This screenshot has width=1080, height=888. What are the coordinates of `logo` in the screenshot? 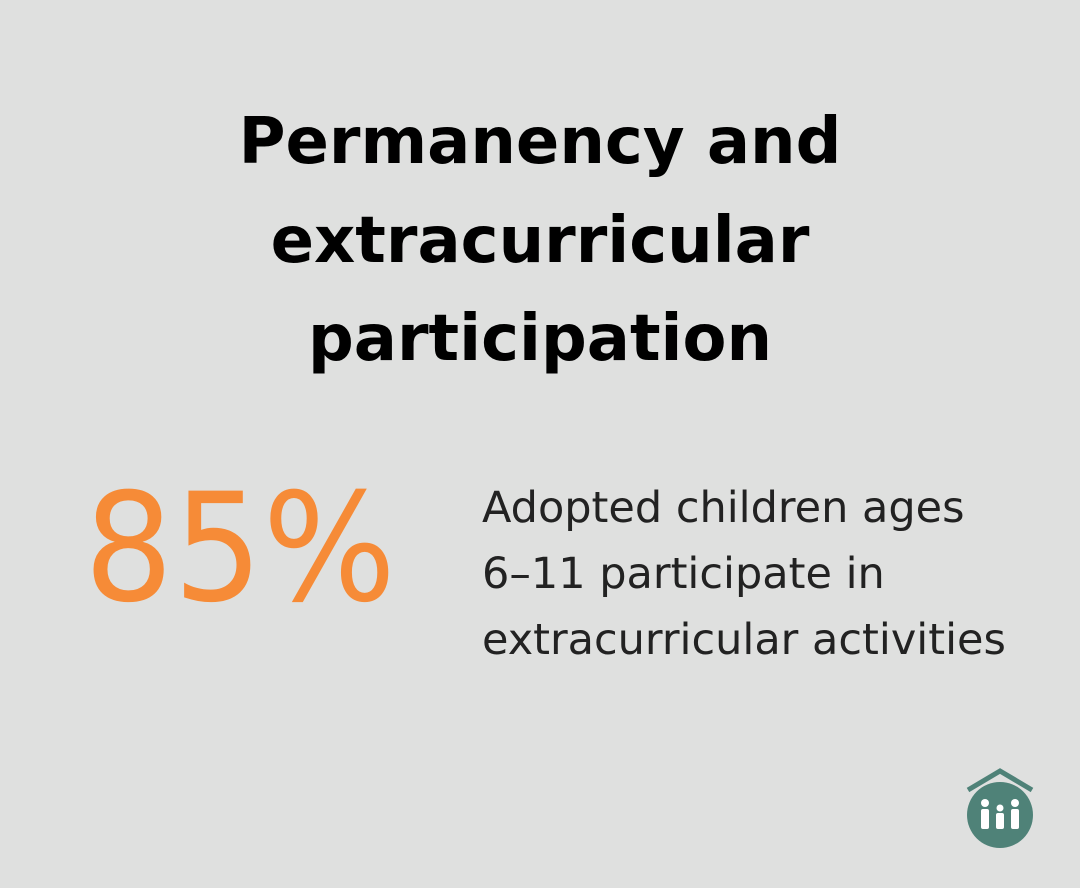 It's located at (1000, 808).